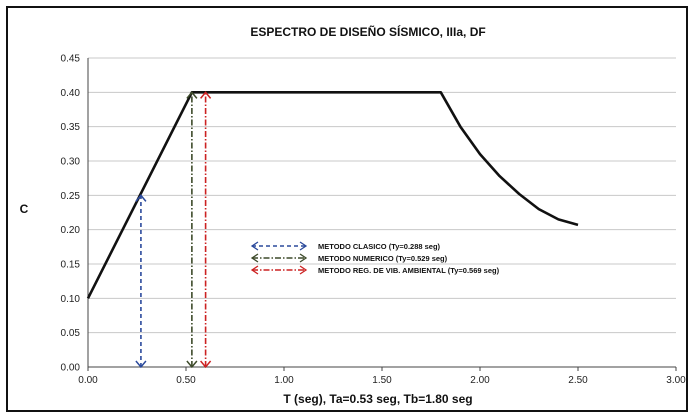  Describe the element at coordinates (367, 31) in the screenshot. I see `chart-title: ESPECTRO DE DISEÑO SÍSMICO, IIIa, DF` at that location.